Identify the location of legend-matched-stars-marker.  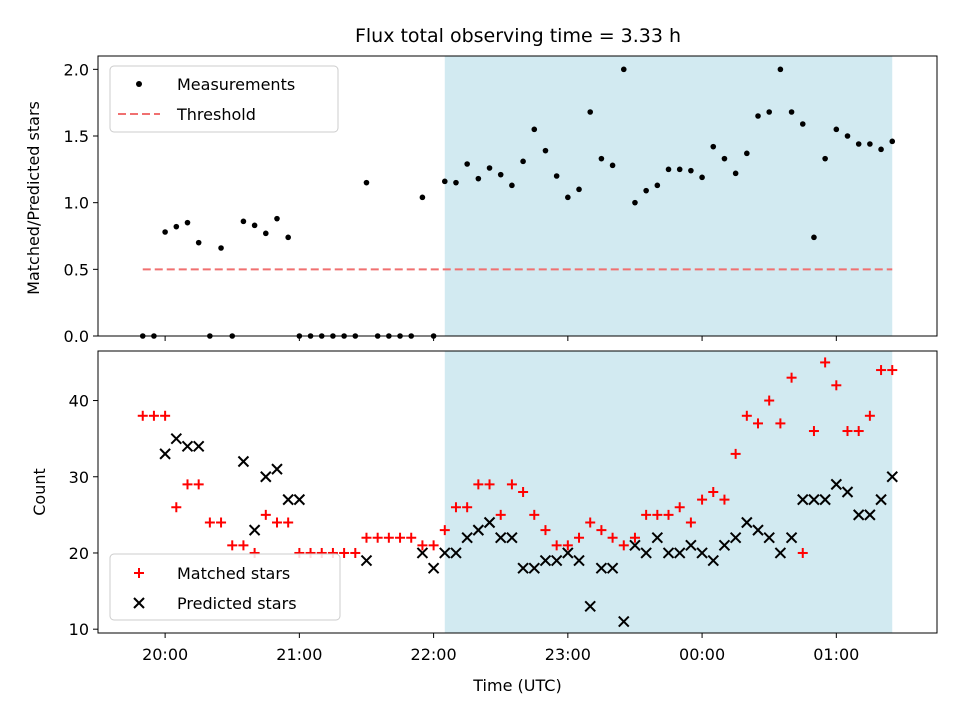
(139, 573).